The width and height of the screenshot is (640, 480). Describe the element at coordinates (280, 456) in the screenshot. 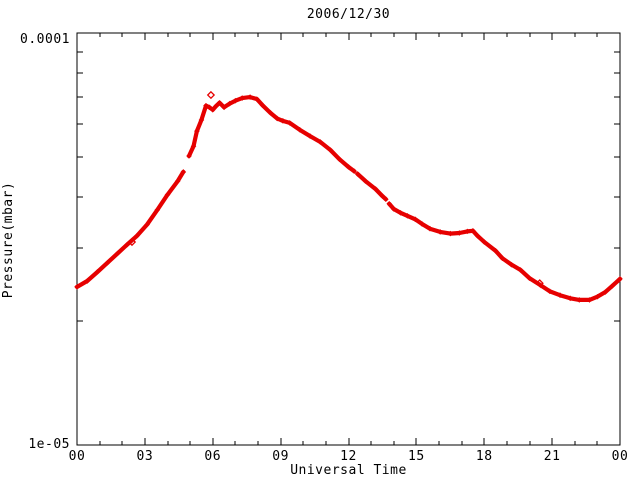

I see `x-tick-label: 09` at that location.